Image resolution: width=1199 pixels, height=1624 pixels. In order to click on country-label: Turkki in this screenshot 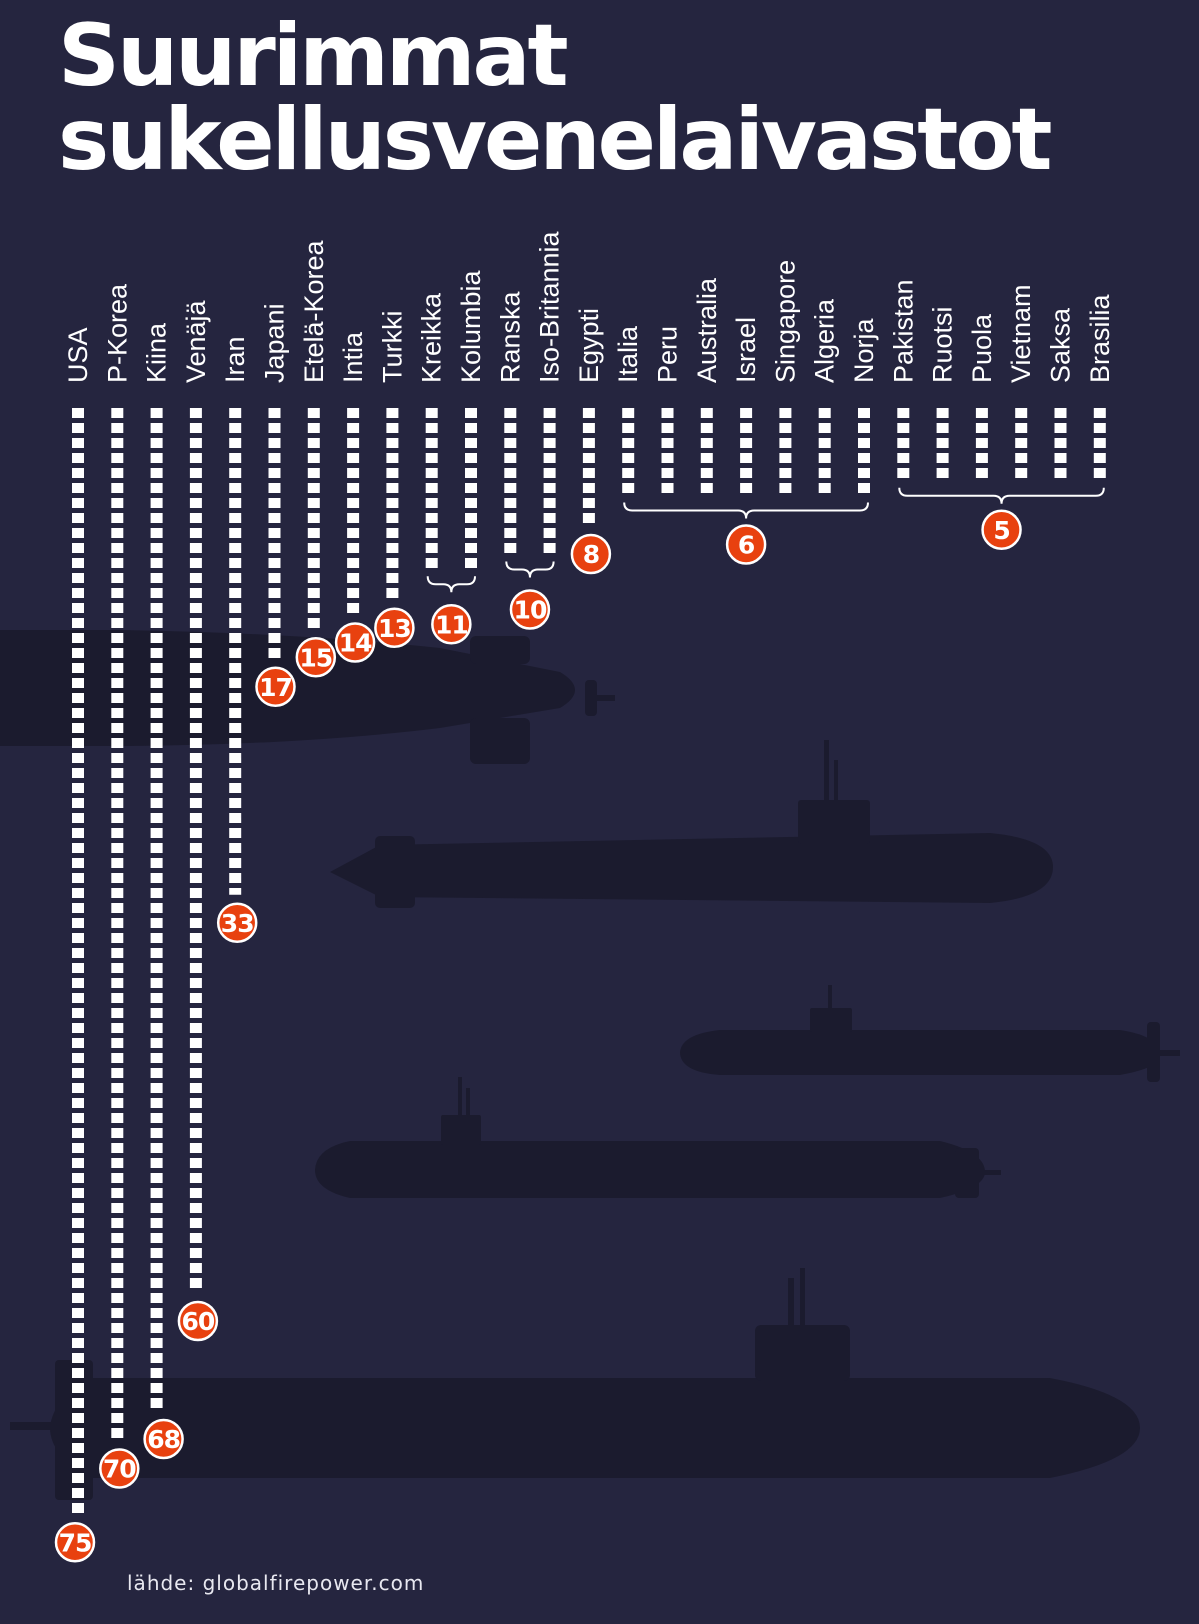, I will do `click(392, 347)`.